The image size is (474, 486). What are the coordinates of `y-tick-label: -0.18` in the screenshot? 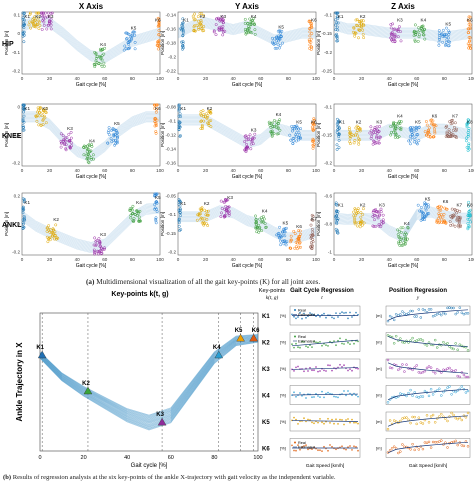 It's located at (171, 43).